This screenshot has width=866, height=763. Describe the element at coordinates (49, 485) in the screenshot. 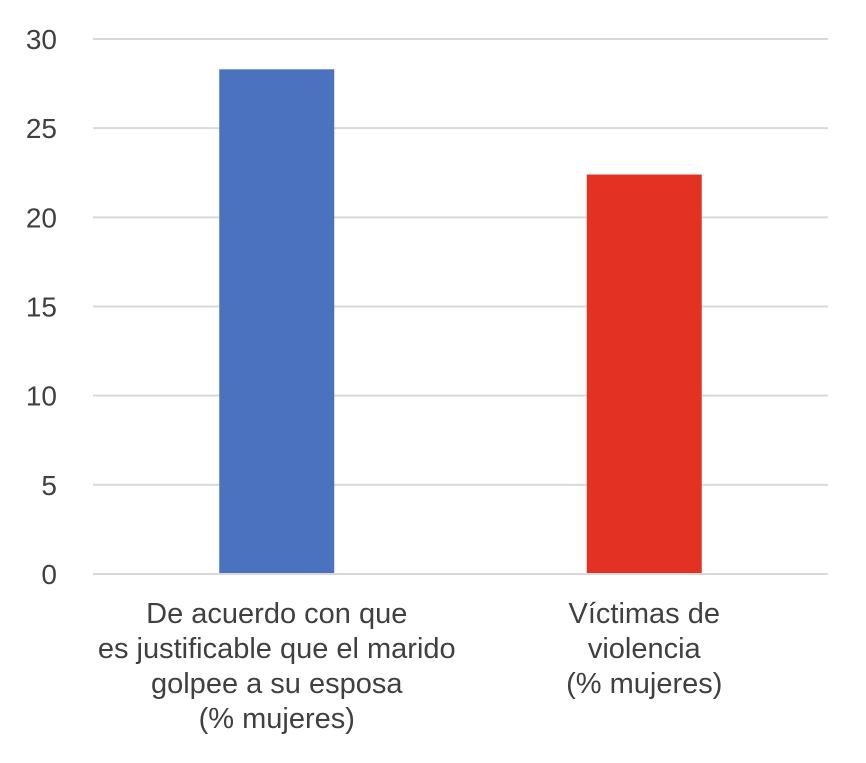

I see `y-tick-label: 5` at that location.